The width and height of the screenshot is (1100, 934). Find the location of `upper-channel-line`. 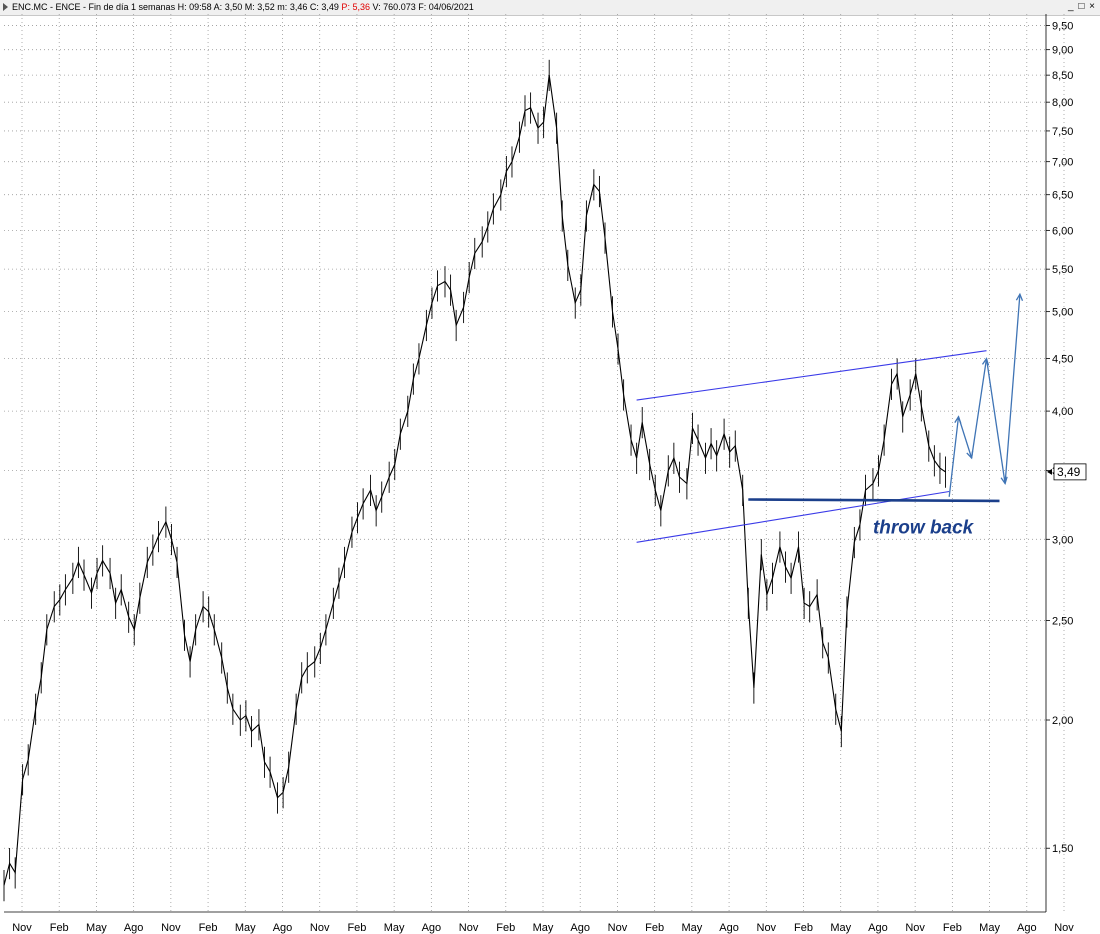

upper-channel-line is located at coordinates (811, 375).